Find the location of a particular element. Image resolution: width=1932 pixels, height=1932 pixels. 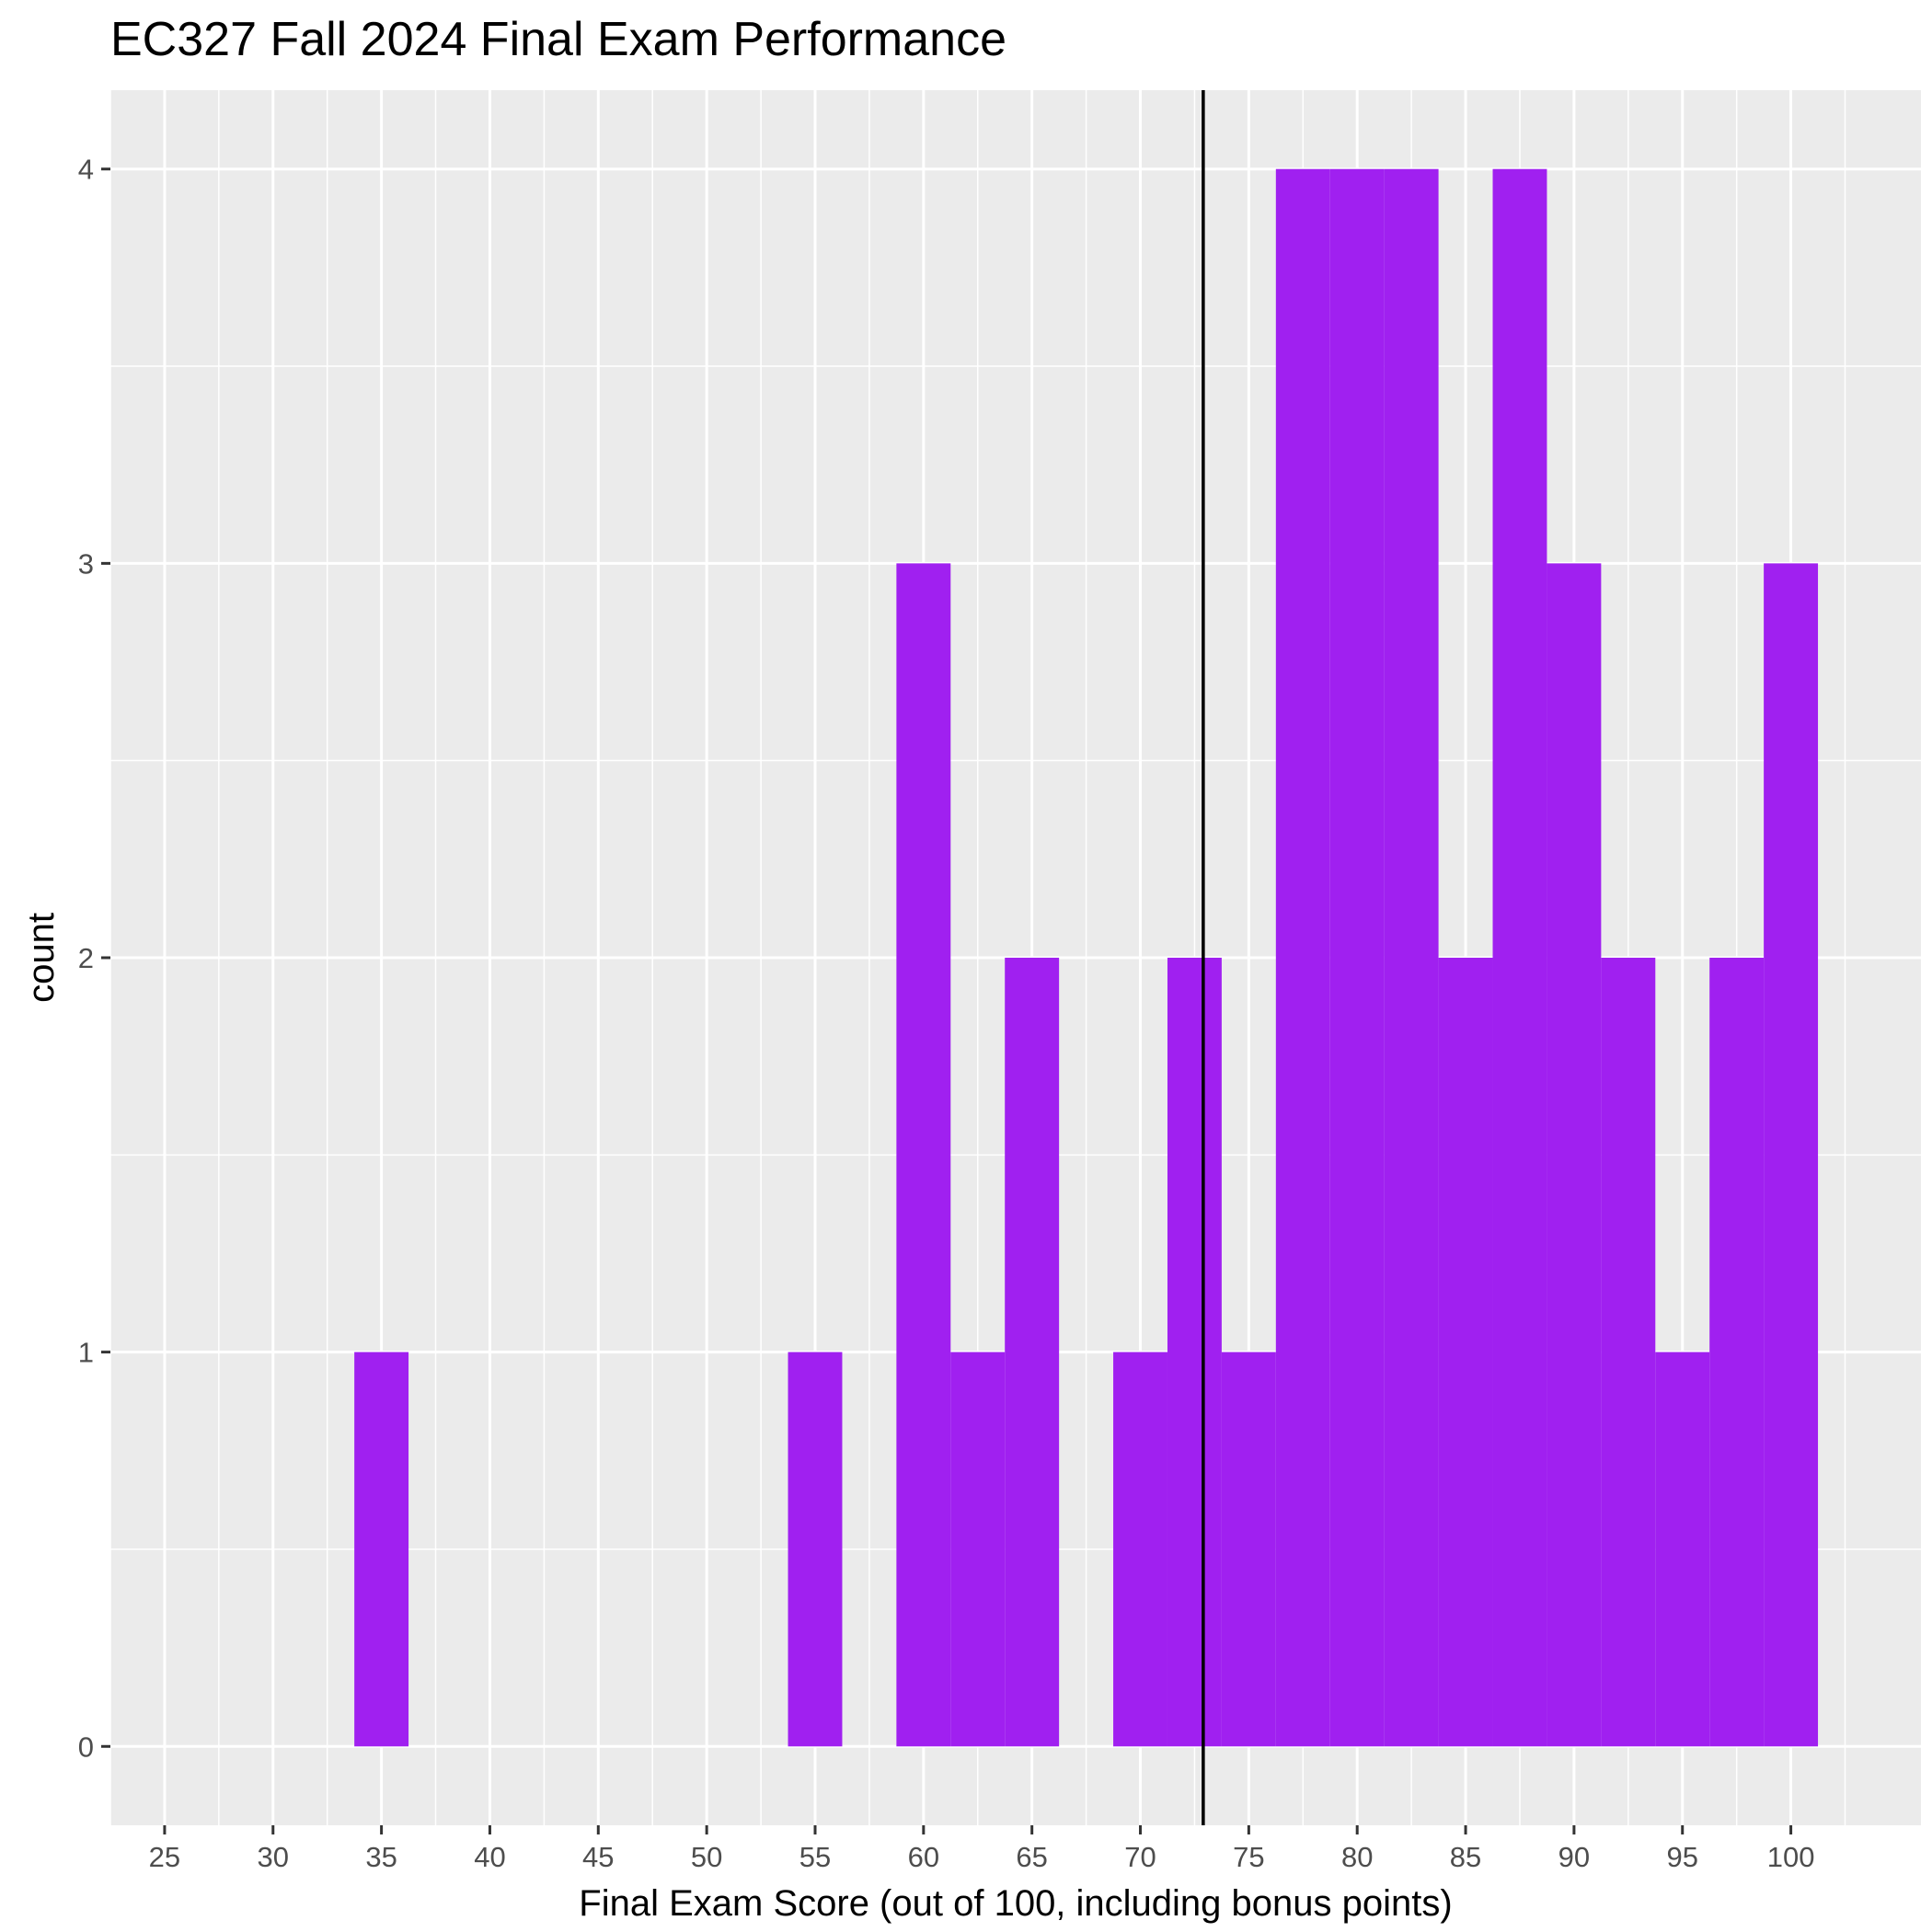

y-axis: 0 1 2 3 4 is located at coordinates (94, 958).